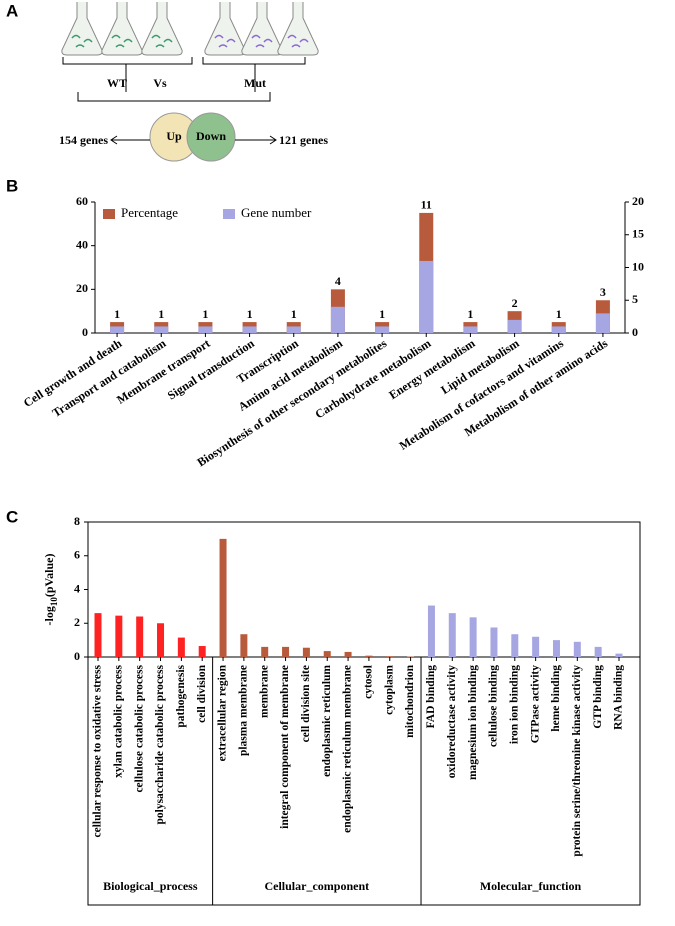 This screenshot has height=926, width=675. Describe the element at coordinates (12, 516) in the screenshot. I see `panel-label: C` at that location.